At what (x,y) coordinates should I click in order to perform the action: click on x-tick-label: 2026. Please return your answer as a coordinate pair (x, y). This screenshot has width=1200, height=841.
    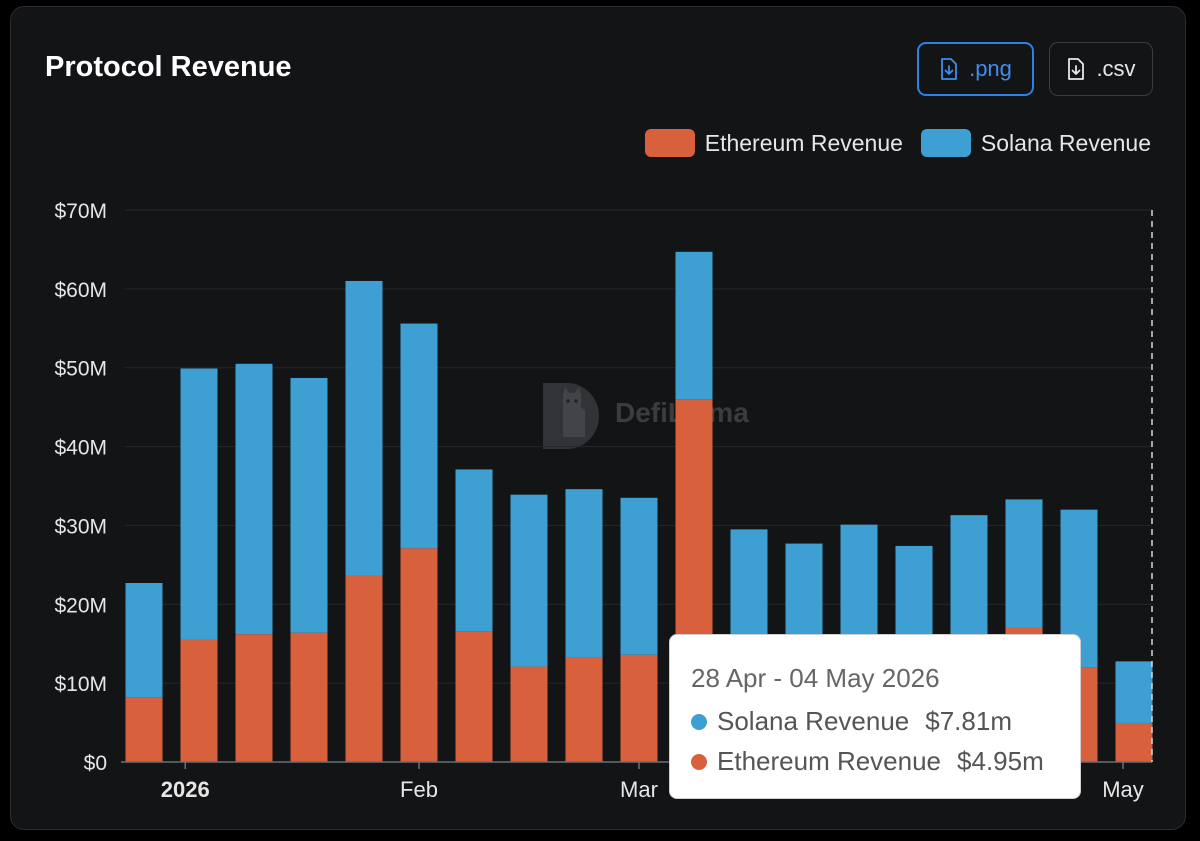
    Looking at the image, I should click on (185, 789).